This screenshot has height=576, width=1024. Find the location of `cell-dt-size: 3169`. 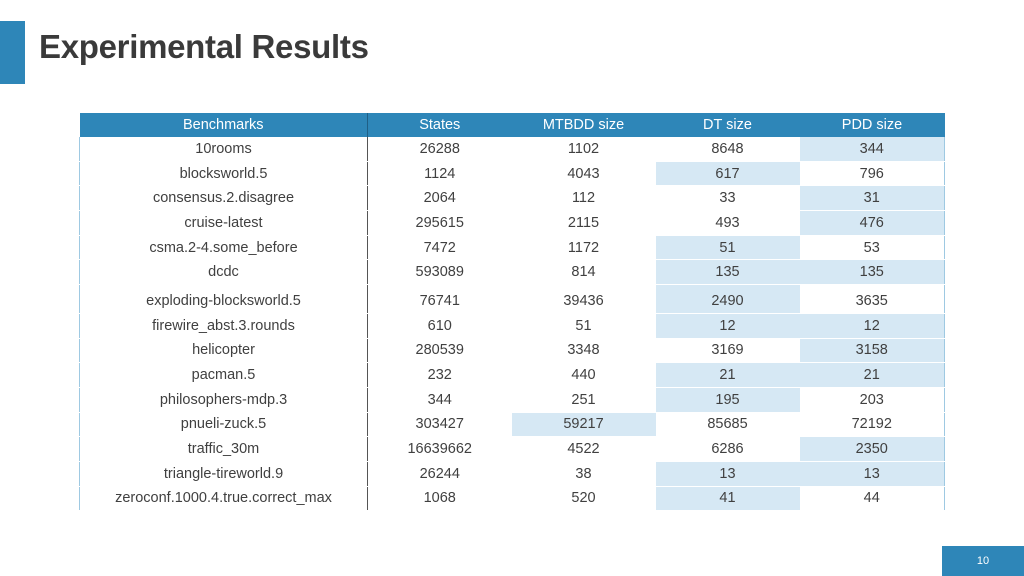

cell-dt-size: 3169 is located at coordinates (727, 351).